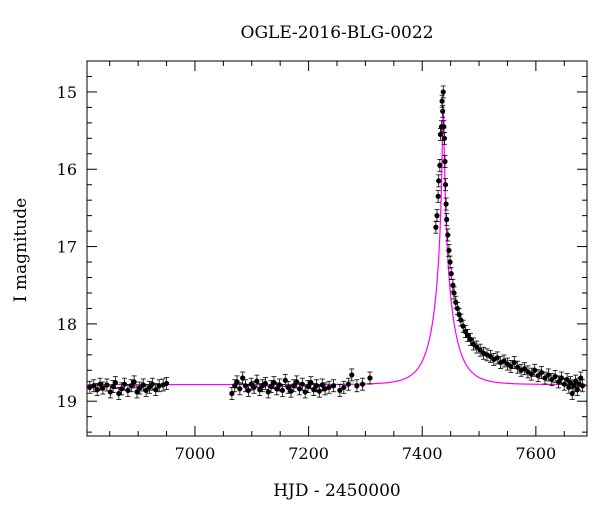 The image size is (600, 512). I want to click on x-tick-label: 7400, so click(422, 453).